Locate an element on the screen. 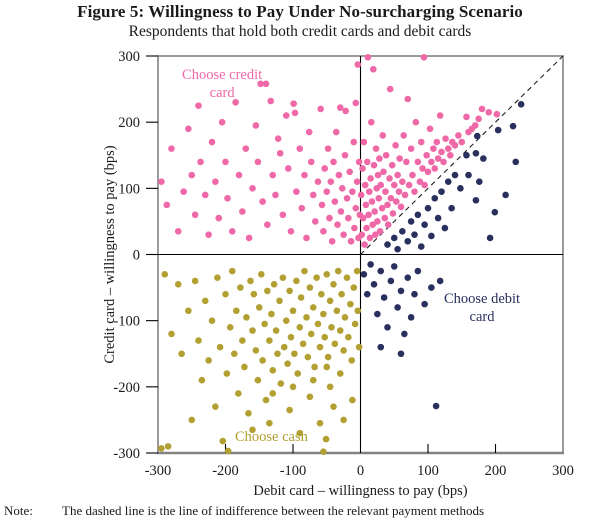  x-tick-label: -300 is located at coordinates (158, 471).